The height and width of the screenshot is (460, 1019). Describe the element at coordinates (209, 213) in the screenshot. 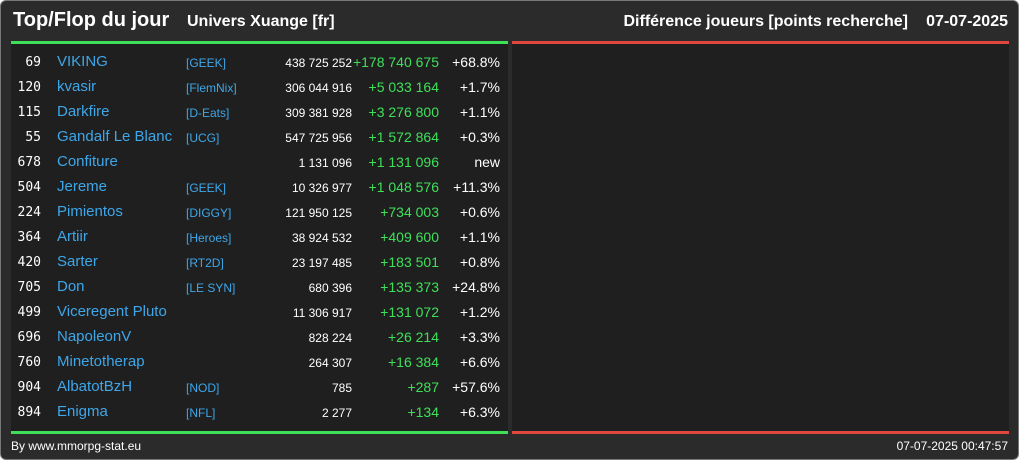

I see `player-alliance: [DIGGY]` at that location.